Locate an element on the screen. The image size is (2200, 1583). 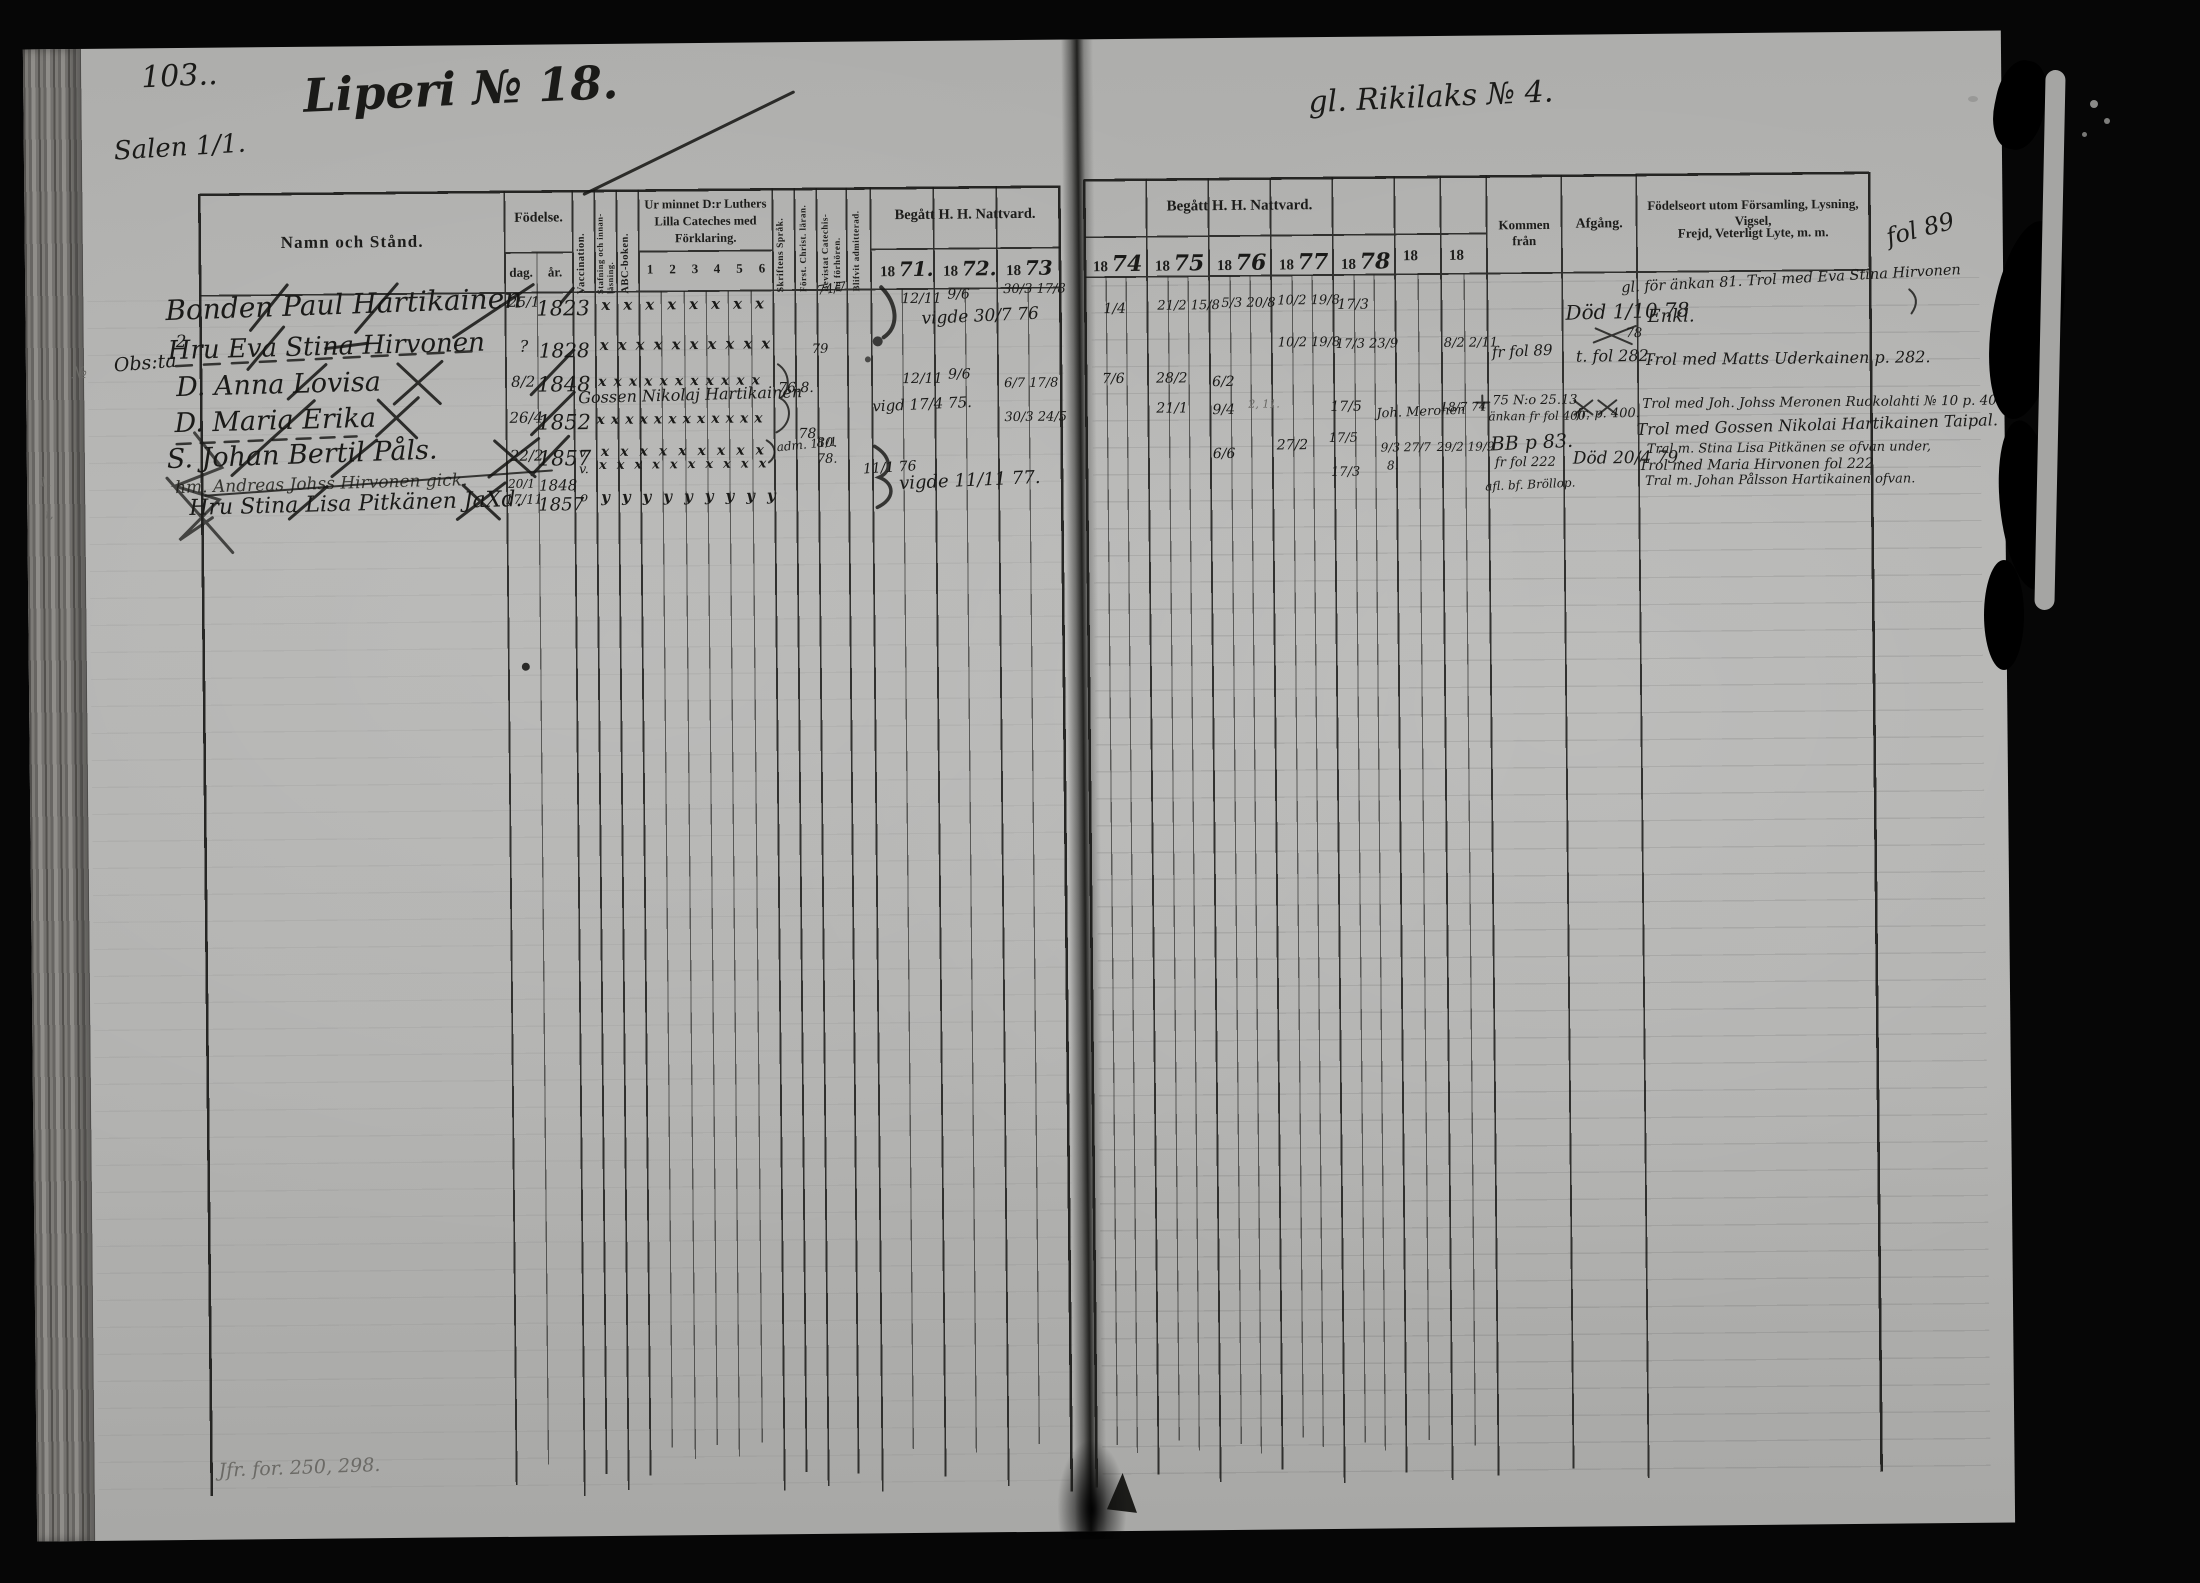
left-page-subtitle: Salen 1/1. is located at coordinates (179, 147).